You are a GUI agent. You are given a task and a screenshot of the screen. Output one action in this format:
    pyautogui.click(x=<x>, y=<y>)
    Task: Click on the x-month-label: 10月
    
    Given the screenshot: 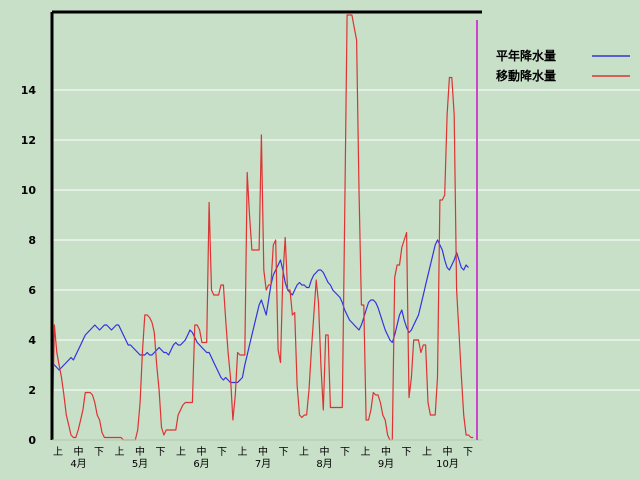 What is the action you would take?
    pyautogui.click(x=447, y=464)
    